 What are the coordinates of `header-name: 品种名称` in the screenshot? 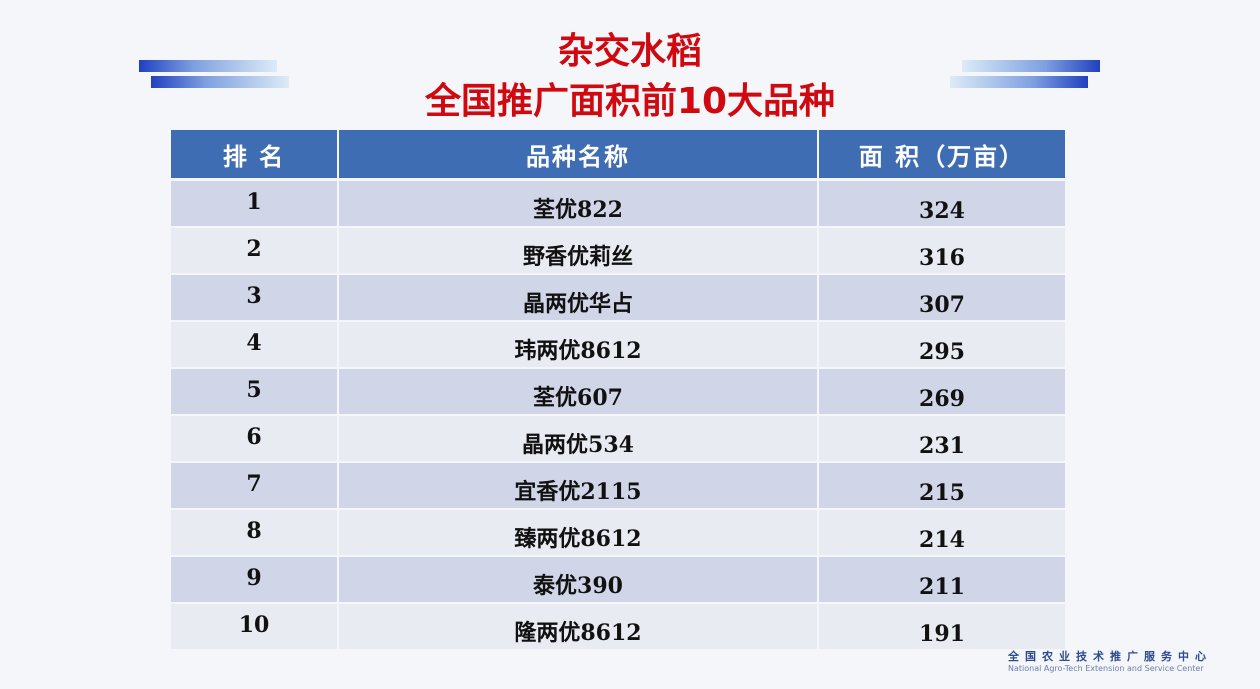 It's located at (578, 155).